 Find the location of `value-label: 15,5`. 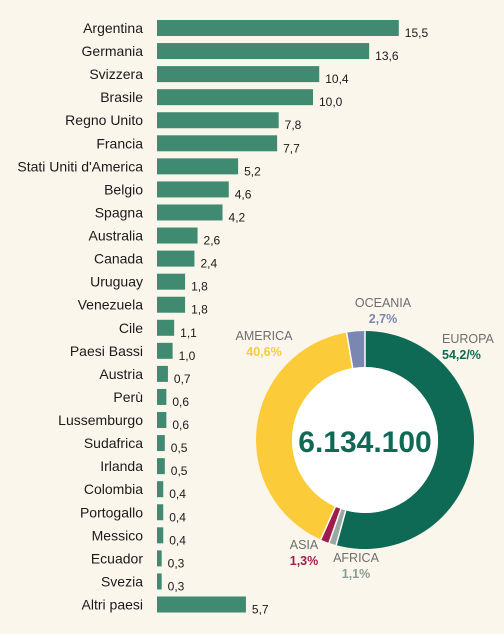

value-label: 15,5 is located at coordinates (417, 33).